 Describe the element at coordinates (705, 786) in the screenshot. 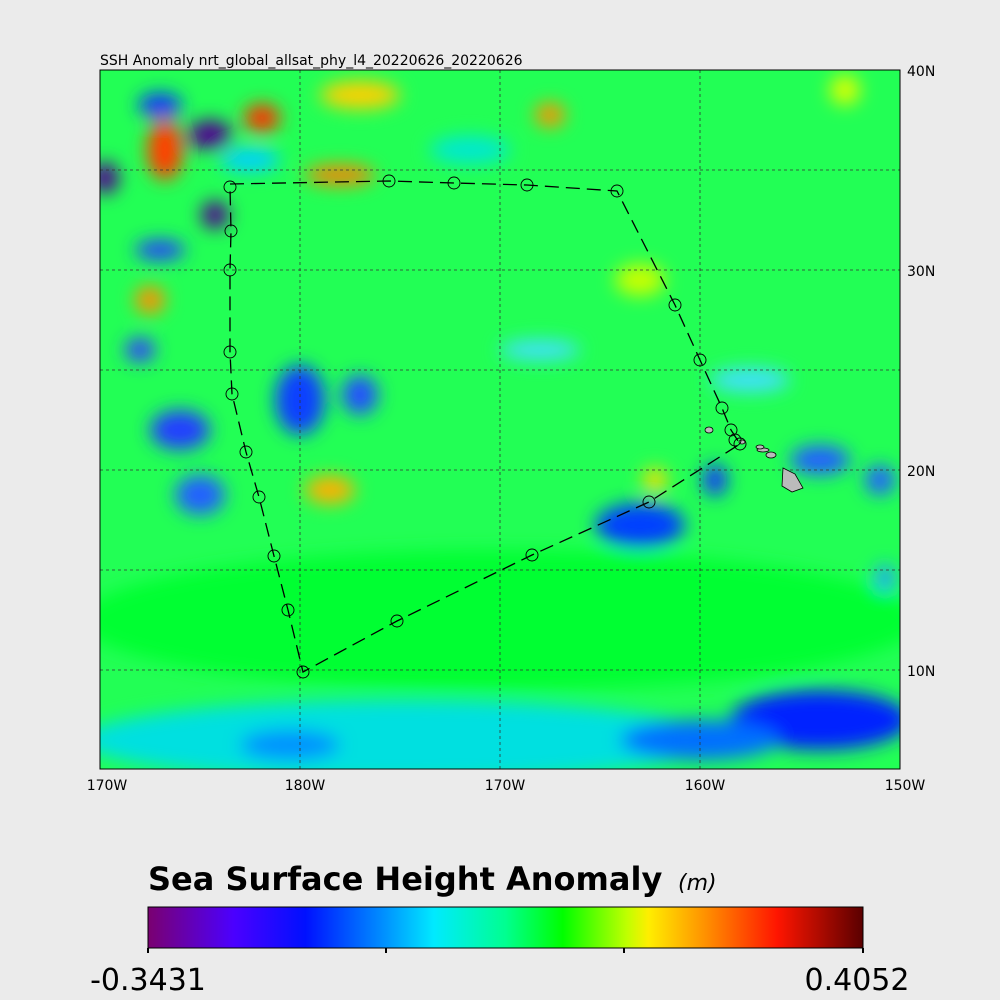

I see `lon-label: 160W` at that location.